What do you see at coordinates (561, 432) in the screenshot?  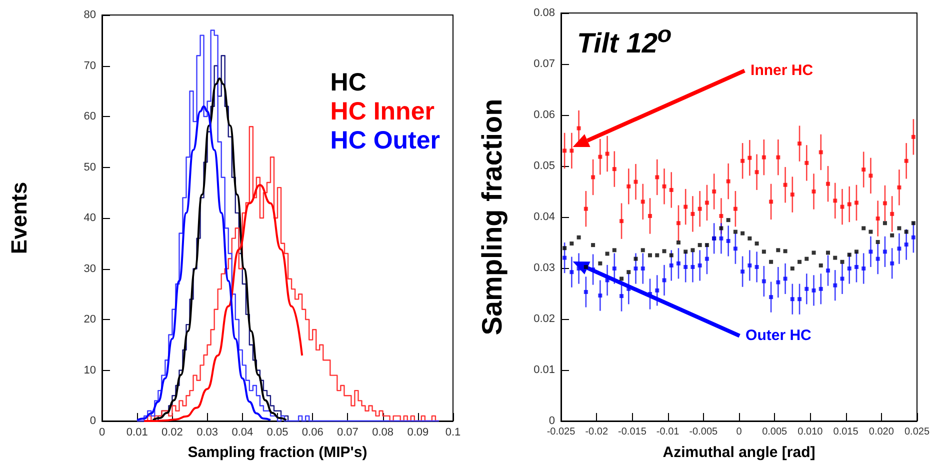 I see `x-tick-label: -0.025` at bounding box center [561, 432].